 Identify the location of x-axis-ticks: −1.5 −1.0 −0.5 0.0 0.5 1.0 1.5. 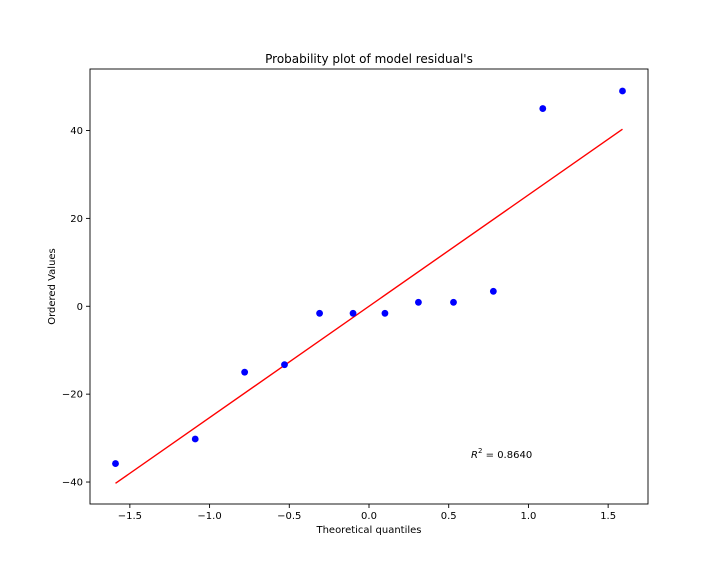
(367, 513).